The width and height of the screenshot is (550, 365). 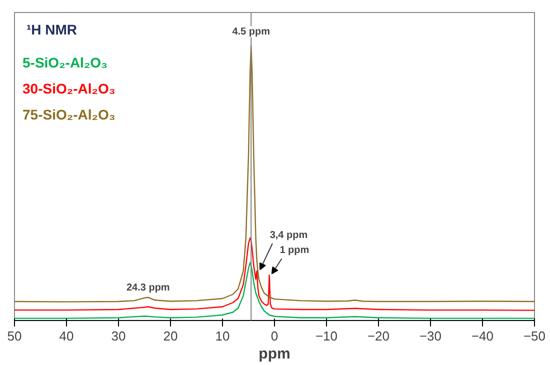 I want to click on text: 75-SiO₂-Al₂O₃, so click(x=69, y=114).